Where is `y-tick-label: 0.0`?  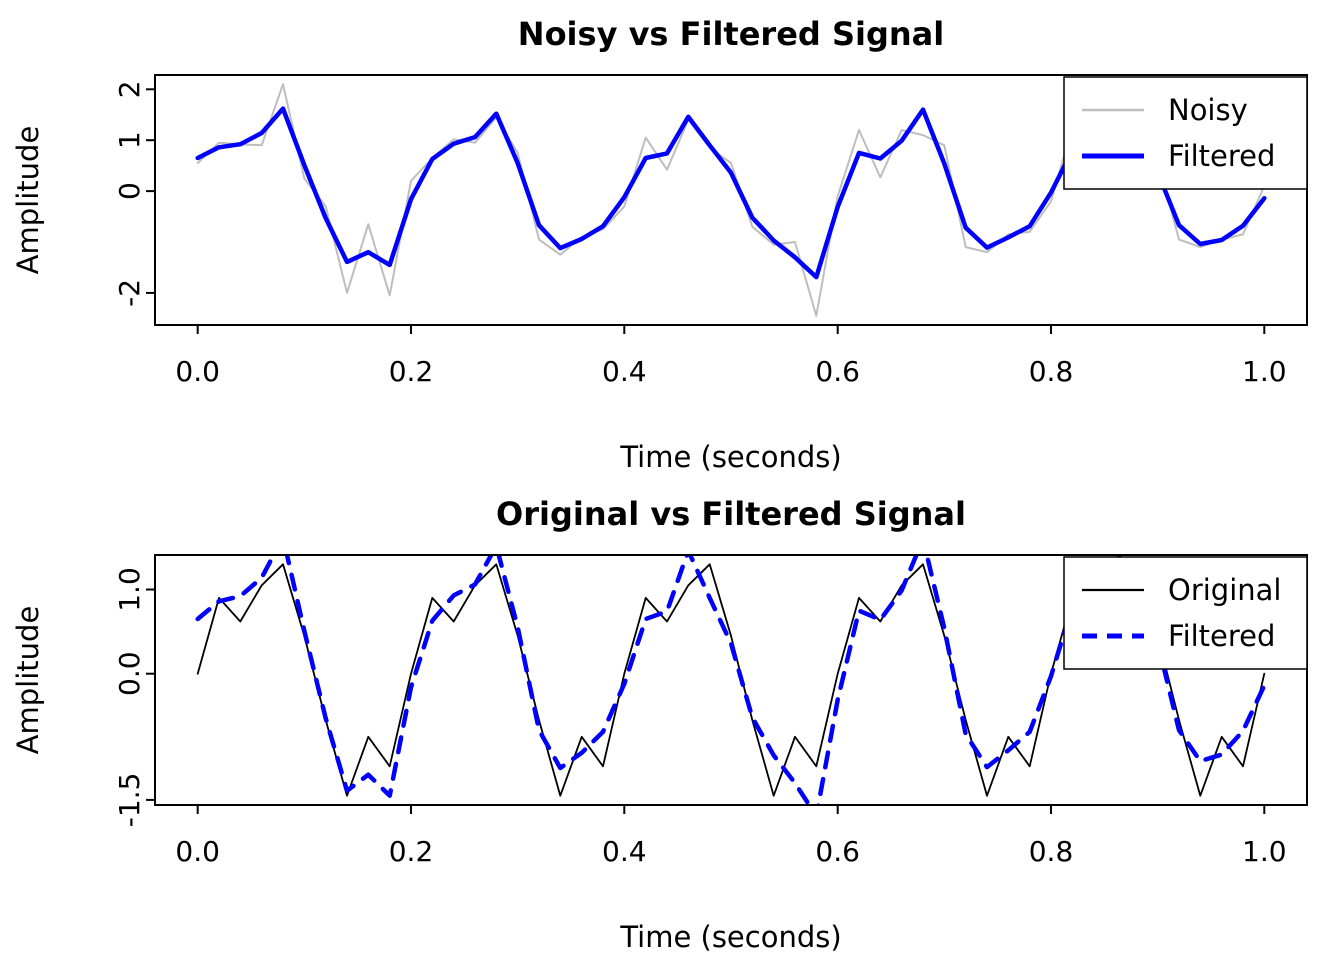
y-tick-label: 0.0 is located at coordinates (129, 673).